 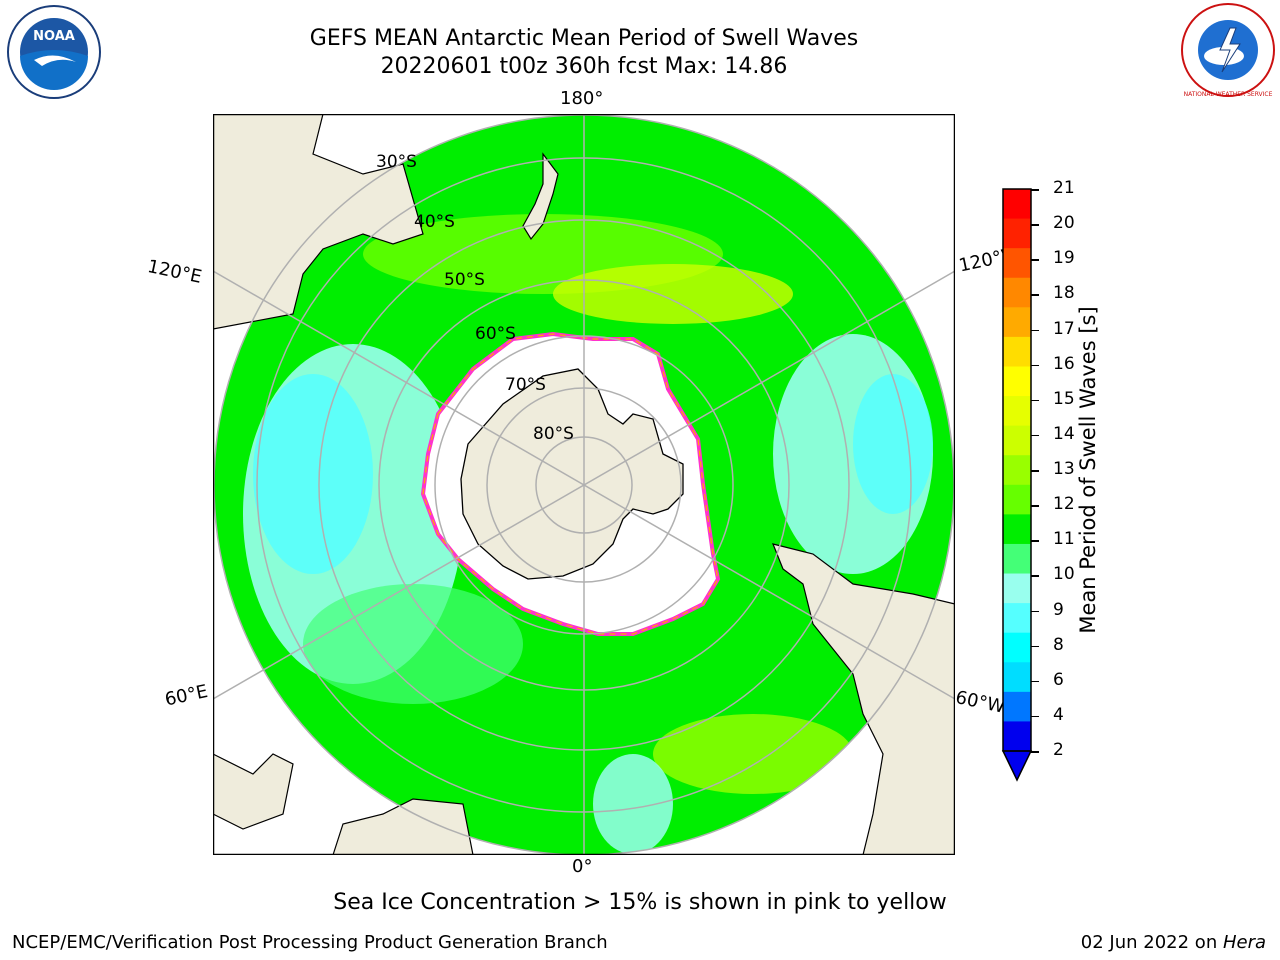 What do you see at coordinates (525, 385) in the screenshot?
I see `lat-label-70s: 70°S` at bounding box center [525, 385].